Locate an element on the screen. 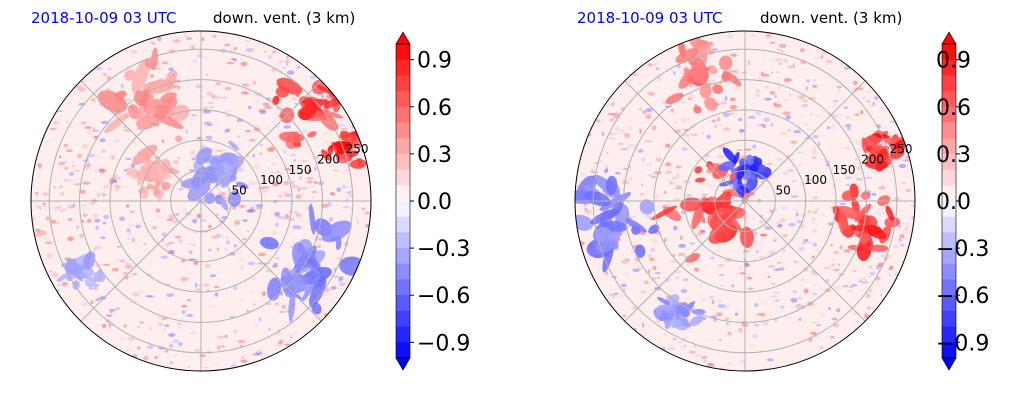 This screenshot has width=1036, height=401. colorbar-extend-top is located at coordinates (949, 38).